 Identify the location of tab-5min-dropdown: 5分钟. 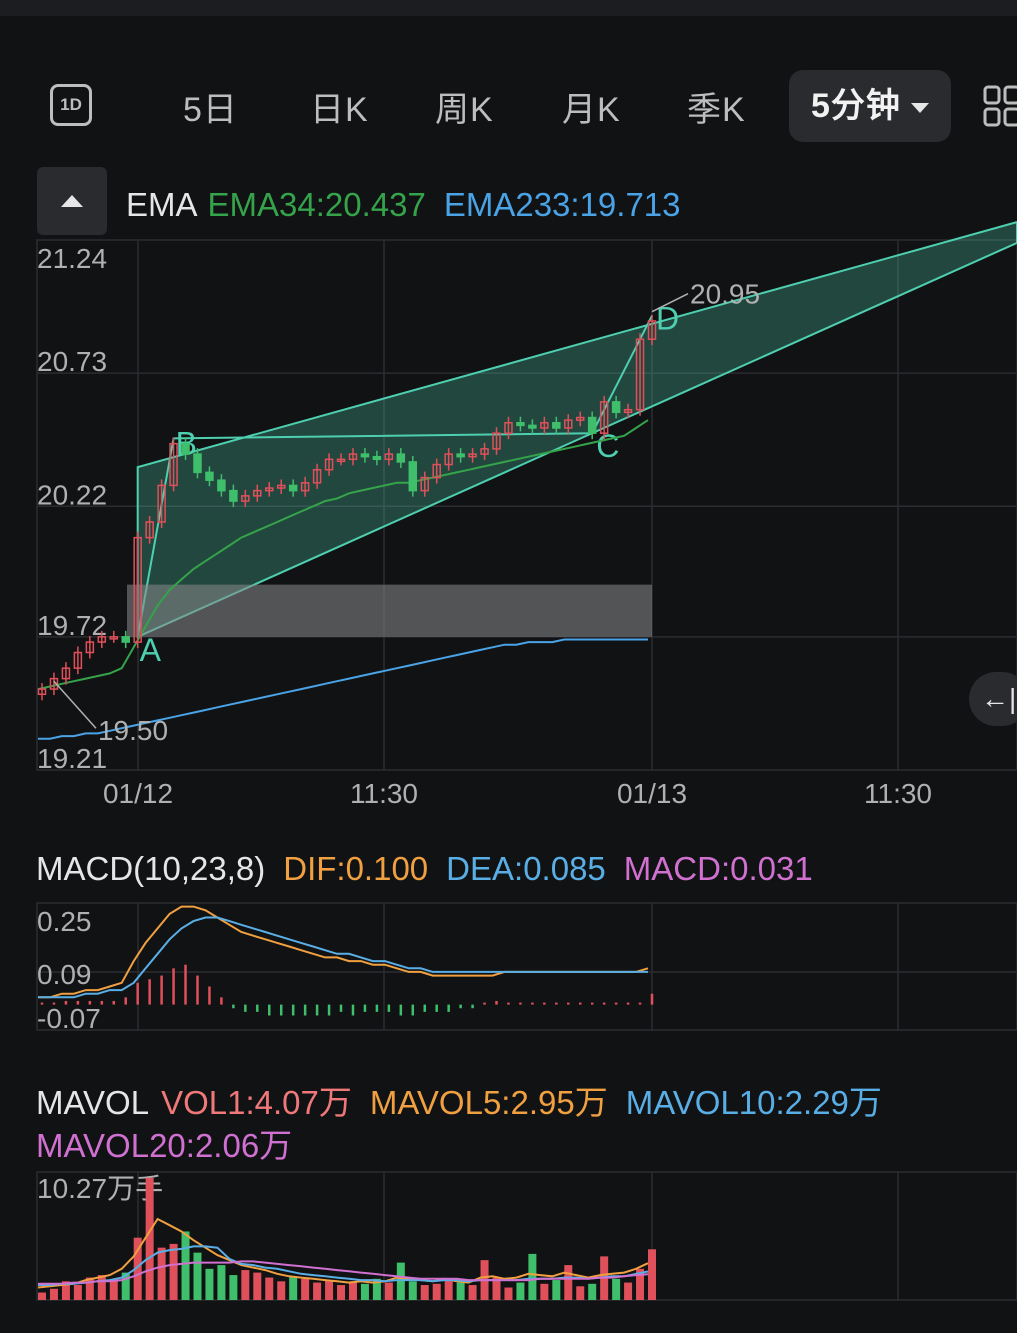
(870, 106).